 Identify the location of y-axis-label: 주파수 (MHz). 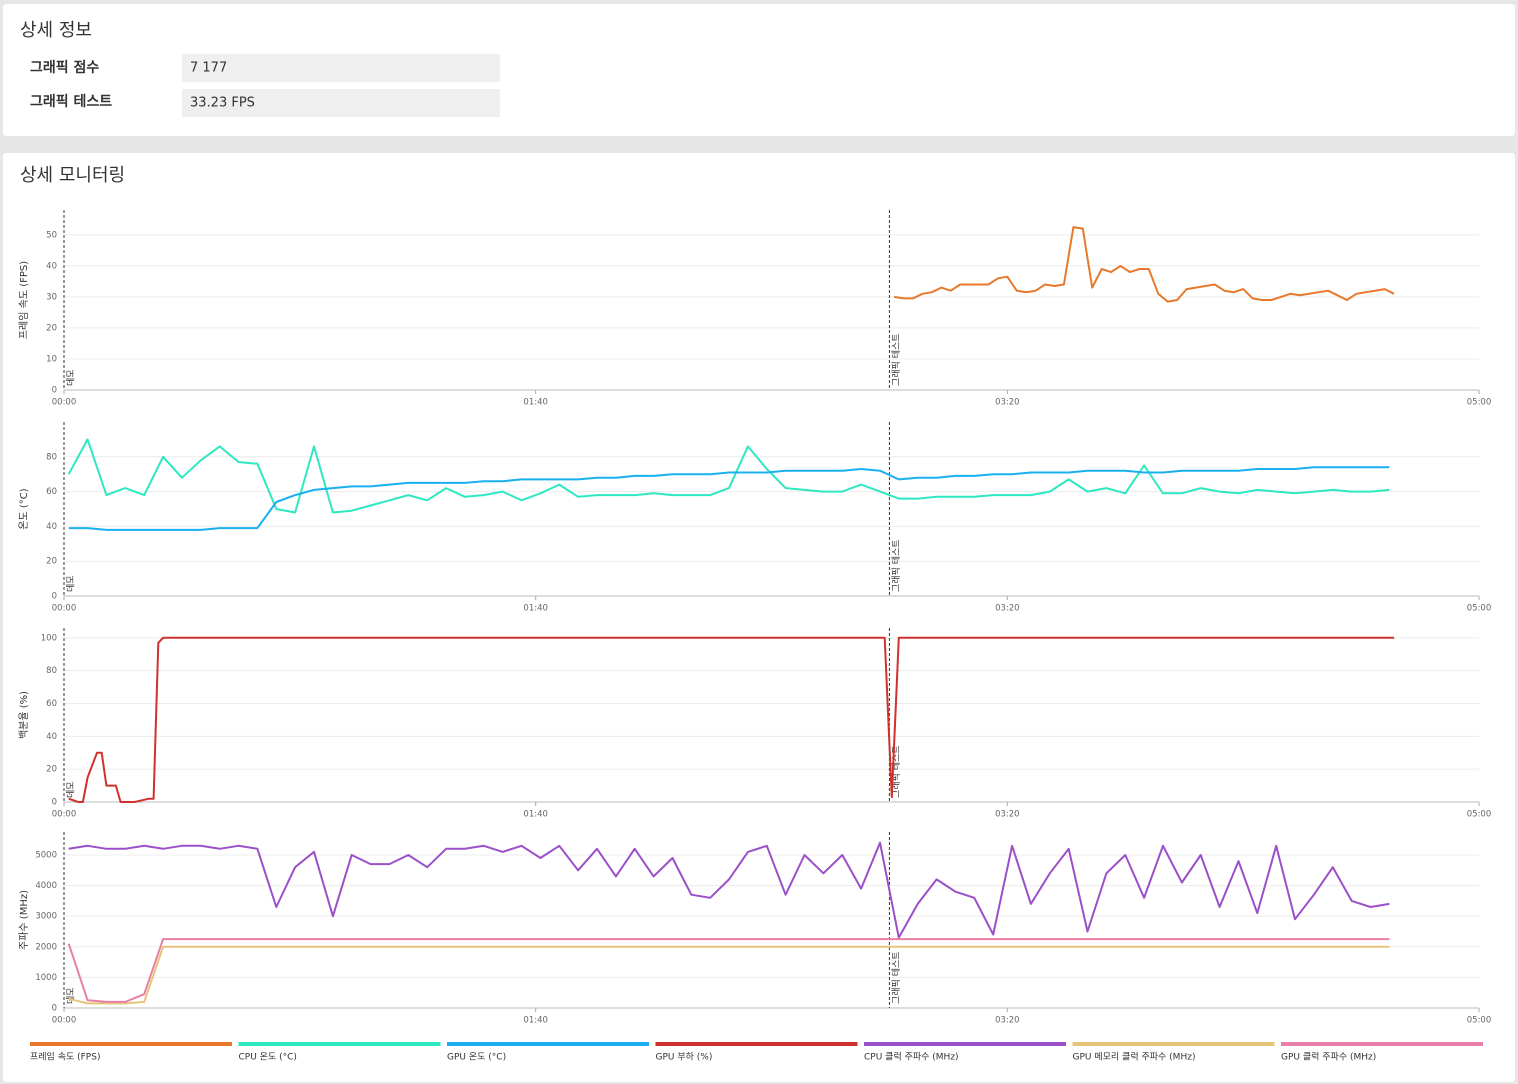
(24, 920).